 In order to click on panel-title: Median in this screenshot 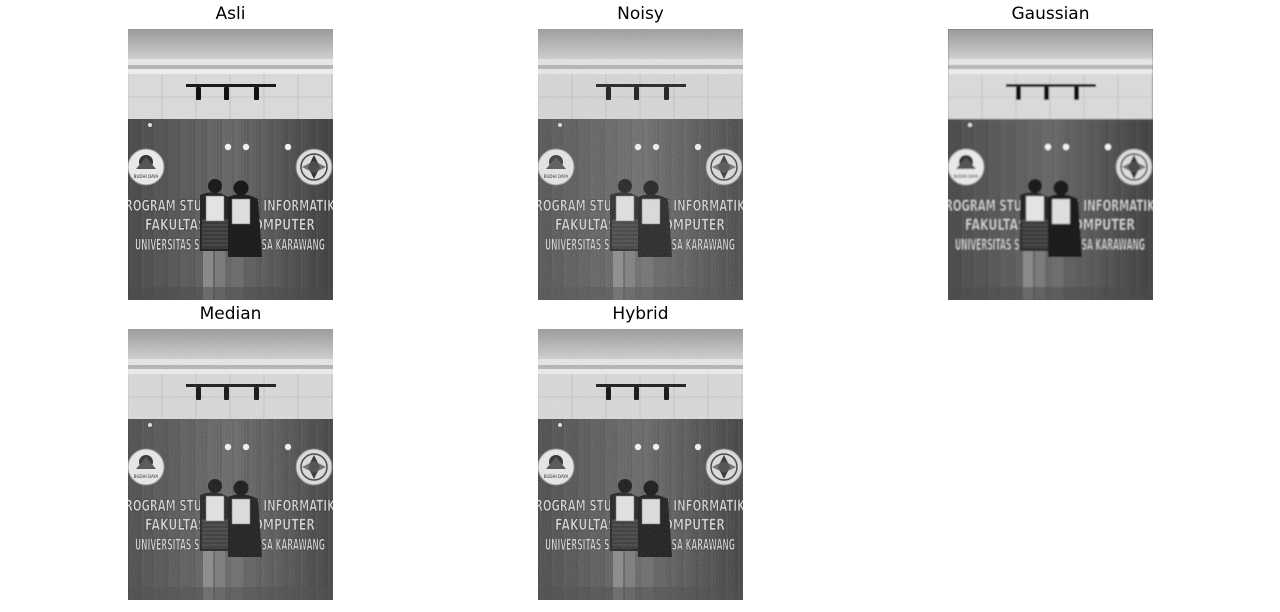, I will do `click(230, 314)`.